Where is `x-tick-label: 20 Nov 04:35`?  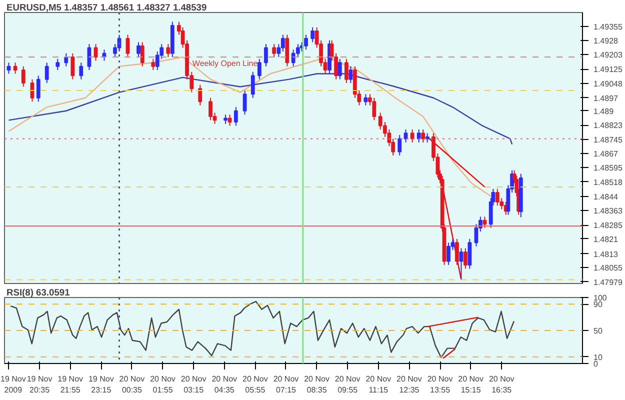 x-tick-label: 20 Nov 04:35 is located at coordinates (225, 384).